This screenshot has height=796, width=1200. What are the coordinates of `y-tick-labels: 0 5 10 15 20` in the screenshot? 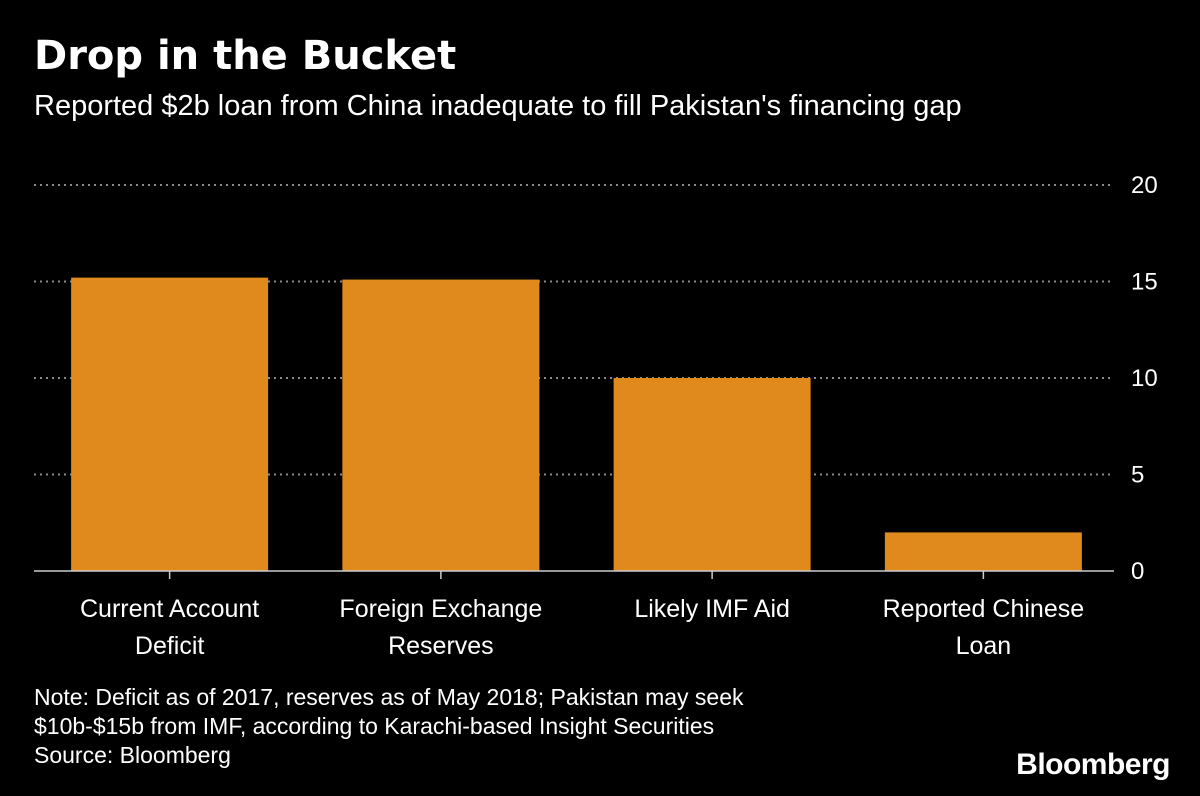 It's located at (1144, 378).